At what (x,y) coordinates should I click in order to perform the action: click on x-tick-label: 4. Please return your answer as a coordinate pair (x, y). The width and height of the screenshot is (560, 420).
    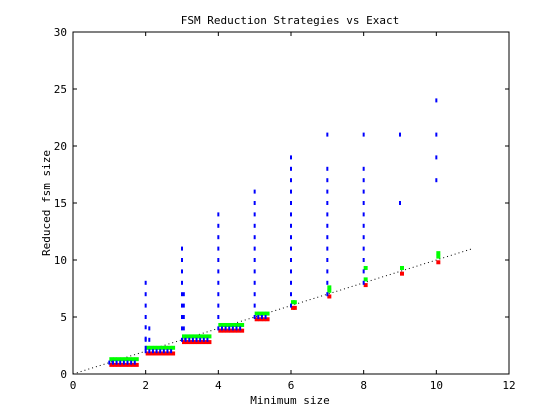
    Looking at the image, I should click on (218, 385).